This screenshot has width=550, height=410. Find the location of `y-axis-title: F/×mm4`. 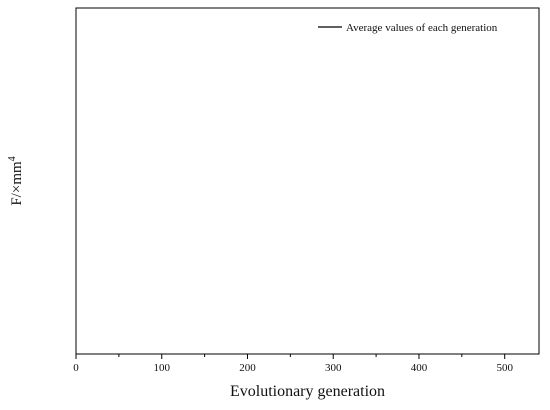

y-axis-title: F/×mm4 is located at coordinates (16, 180).